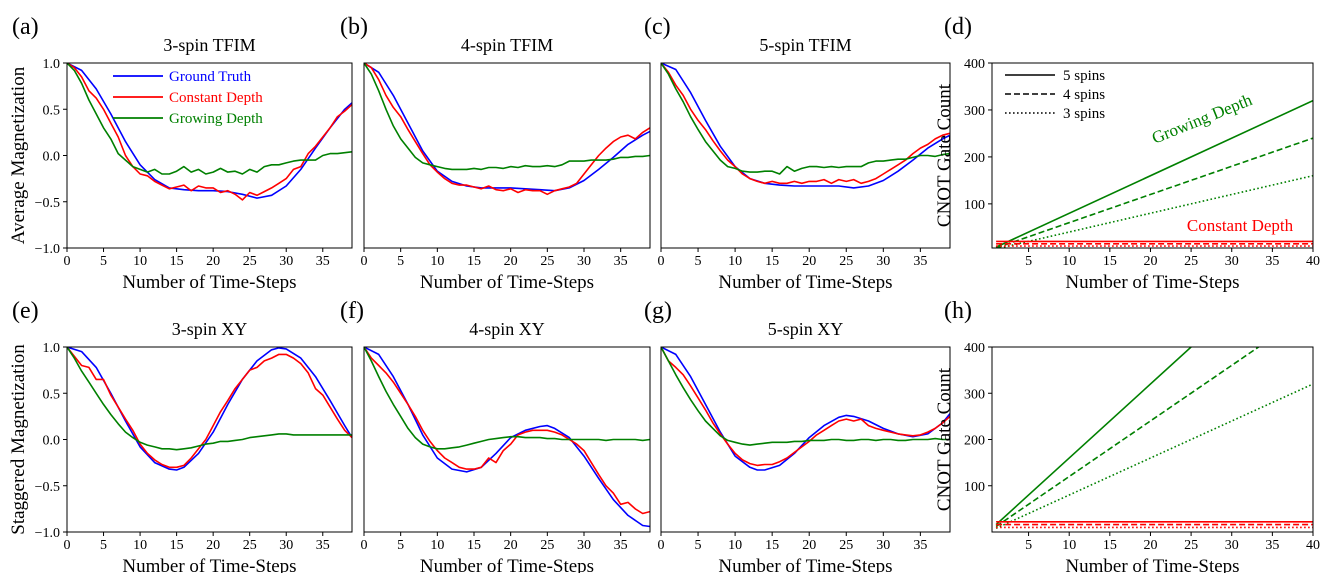 The image size is (1328, 573). I want to click on panel-letter: (a), so click(25, 27).